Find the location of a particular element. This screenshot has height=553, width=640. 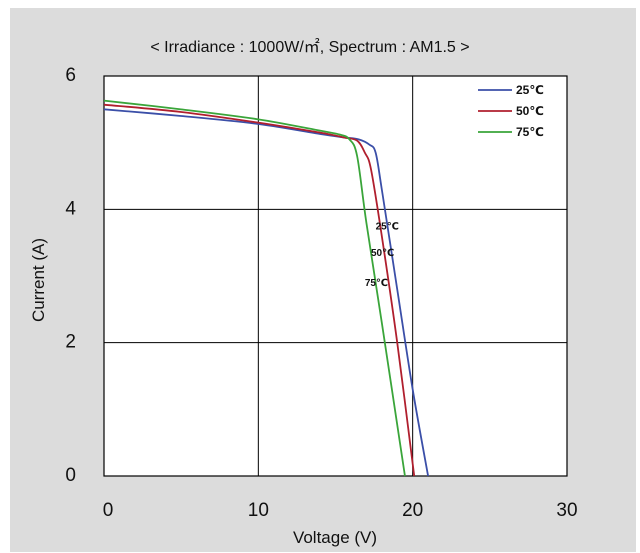

legend-label: 75℃ is located at coordinates (530, 132).